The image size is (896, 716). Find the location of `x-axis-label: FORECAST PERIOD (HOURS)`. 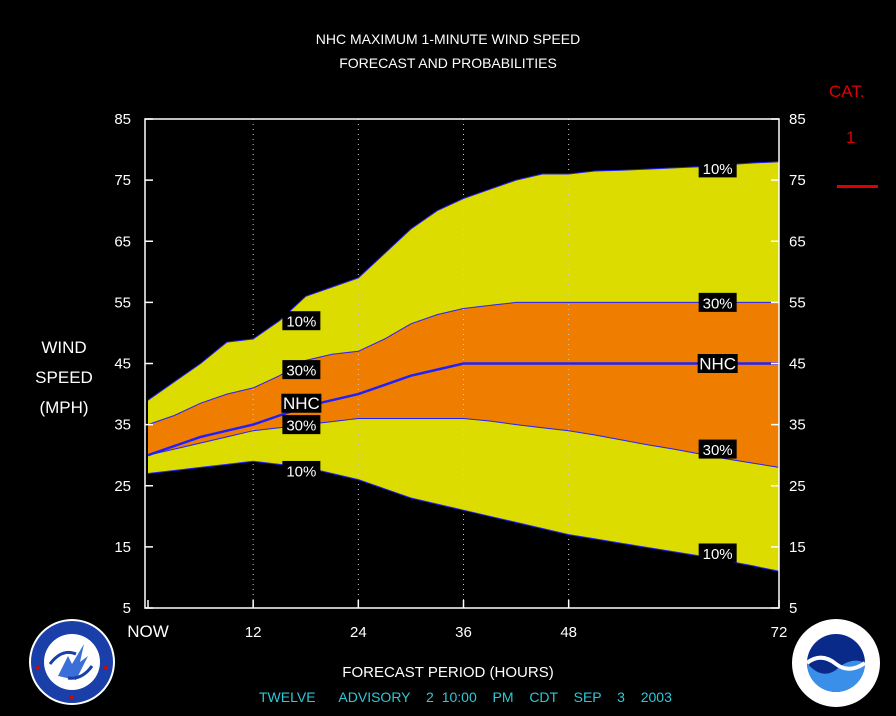

x-axis-label: FORECAST PERIOD (HOURS) is located at coordinates (448, 672).